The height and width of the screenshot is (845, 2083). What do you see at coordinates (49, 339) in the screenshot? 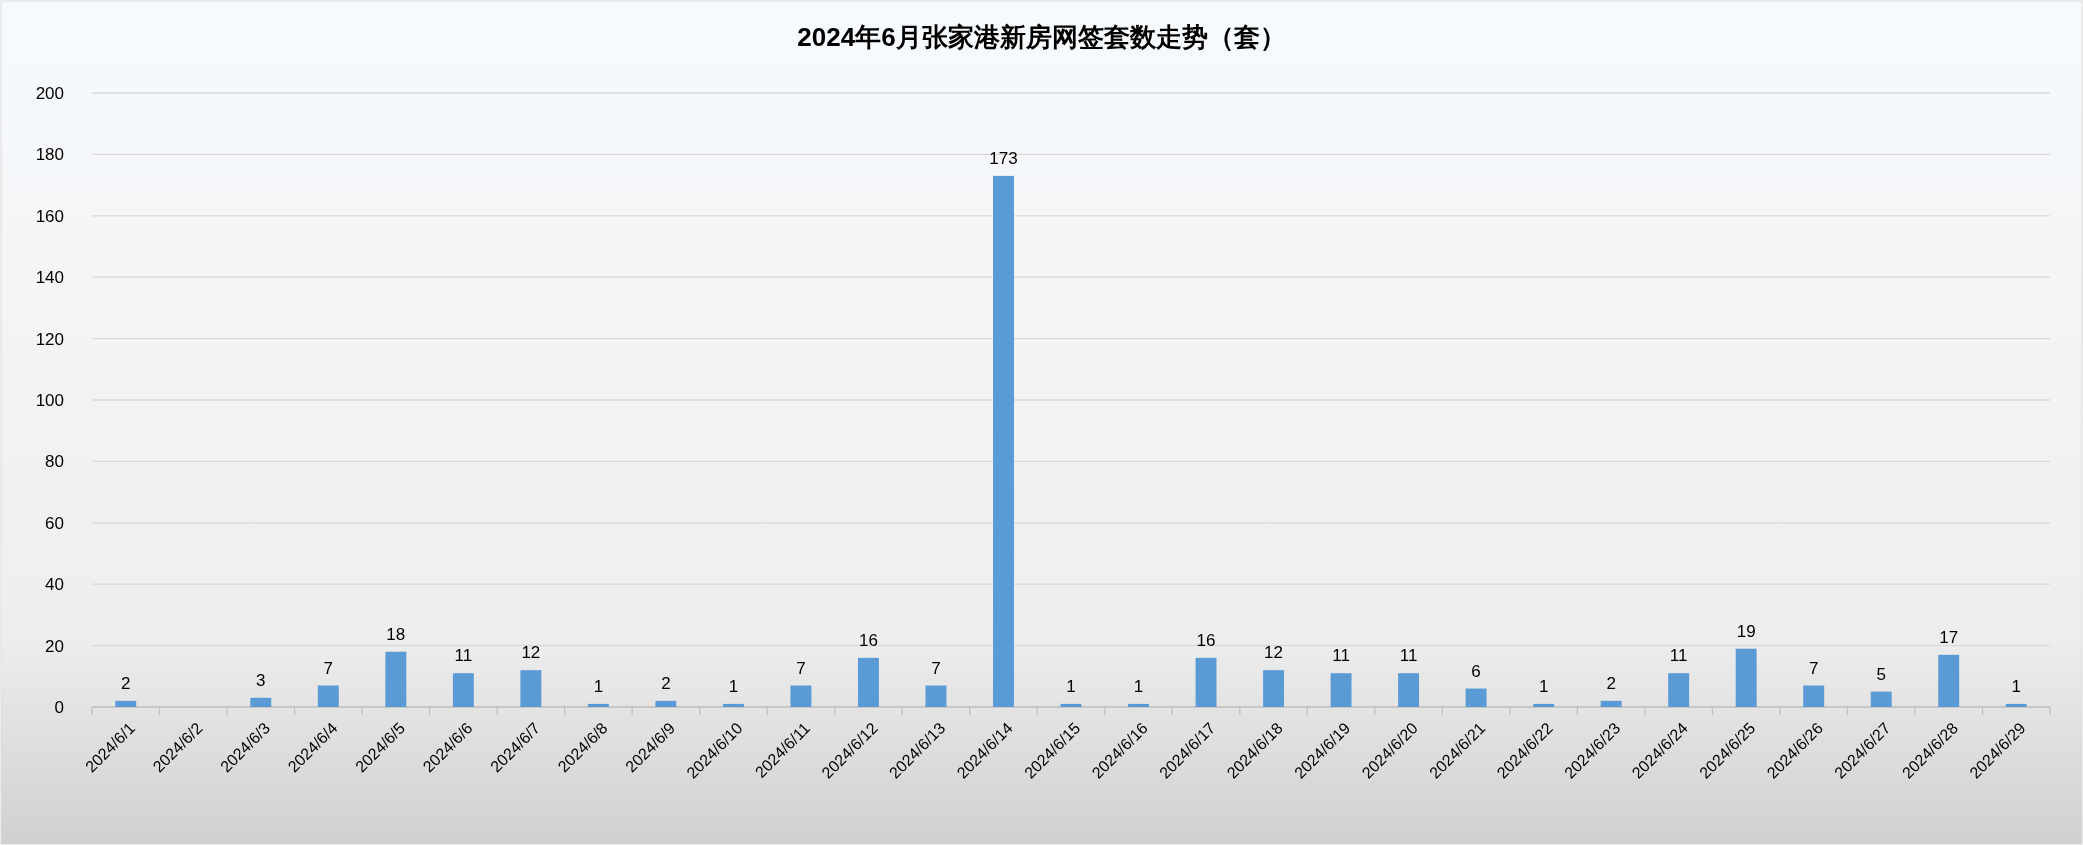
I see `y-tick-label: 120` at bounding box center [49, 339].